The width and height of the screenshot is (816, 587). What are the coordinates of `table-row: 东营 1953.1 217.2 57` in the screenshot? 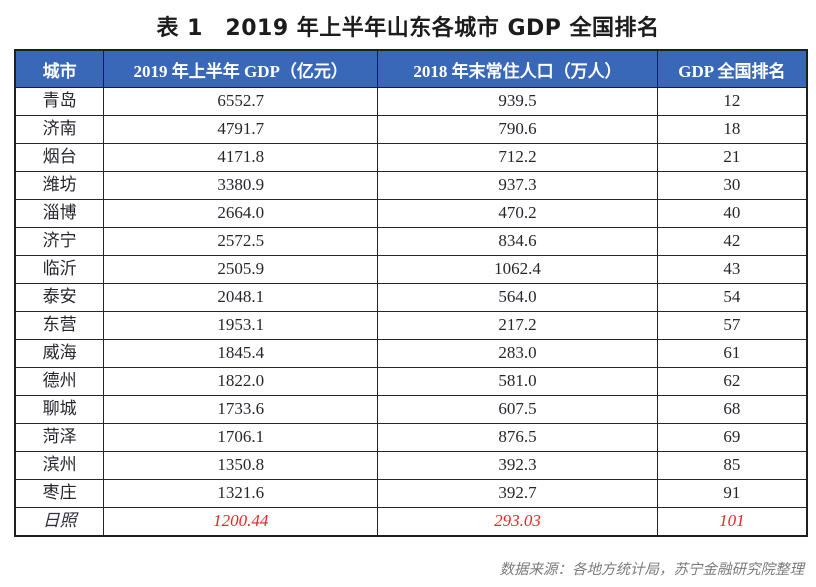 It's located at (411, 325).